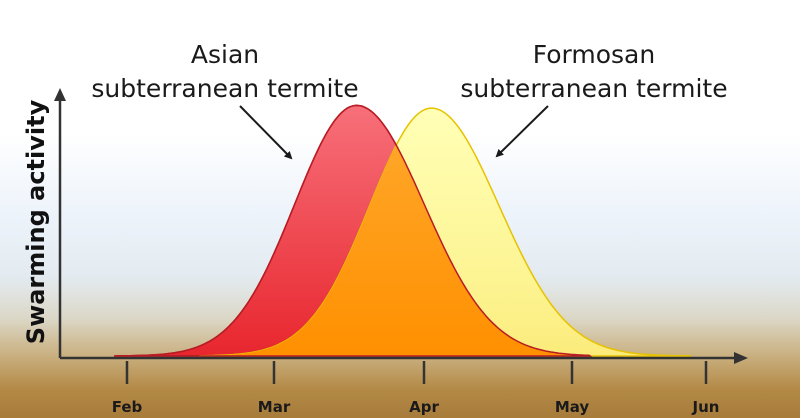 This screenshot has width=800, height=418. Describe the element at coordinates (594, 72) in the screenshot. I see `series-label-formosan: Formosan subterranean termite` at that location.